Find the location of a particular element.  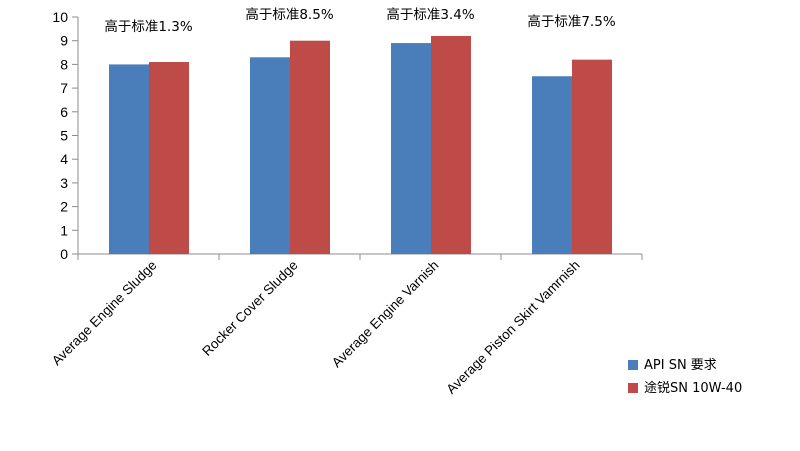

y-tick-label: 7 is located at coordinates (64, 88).